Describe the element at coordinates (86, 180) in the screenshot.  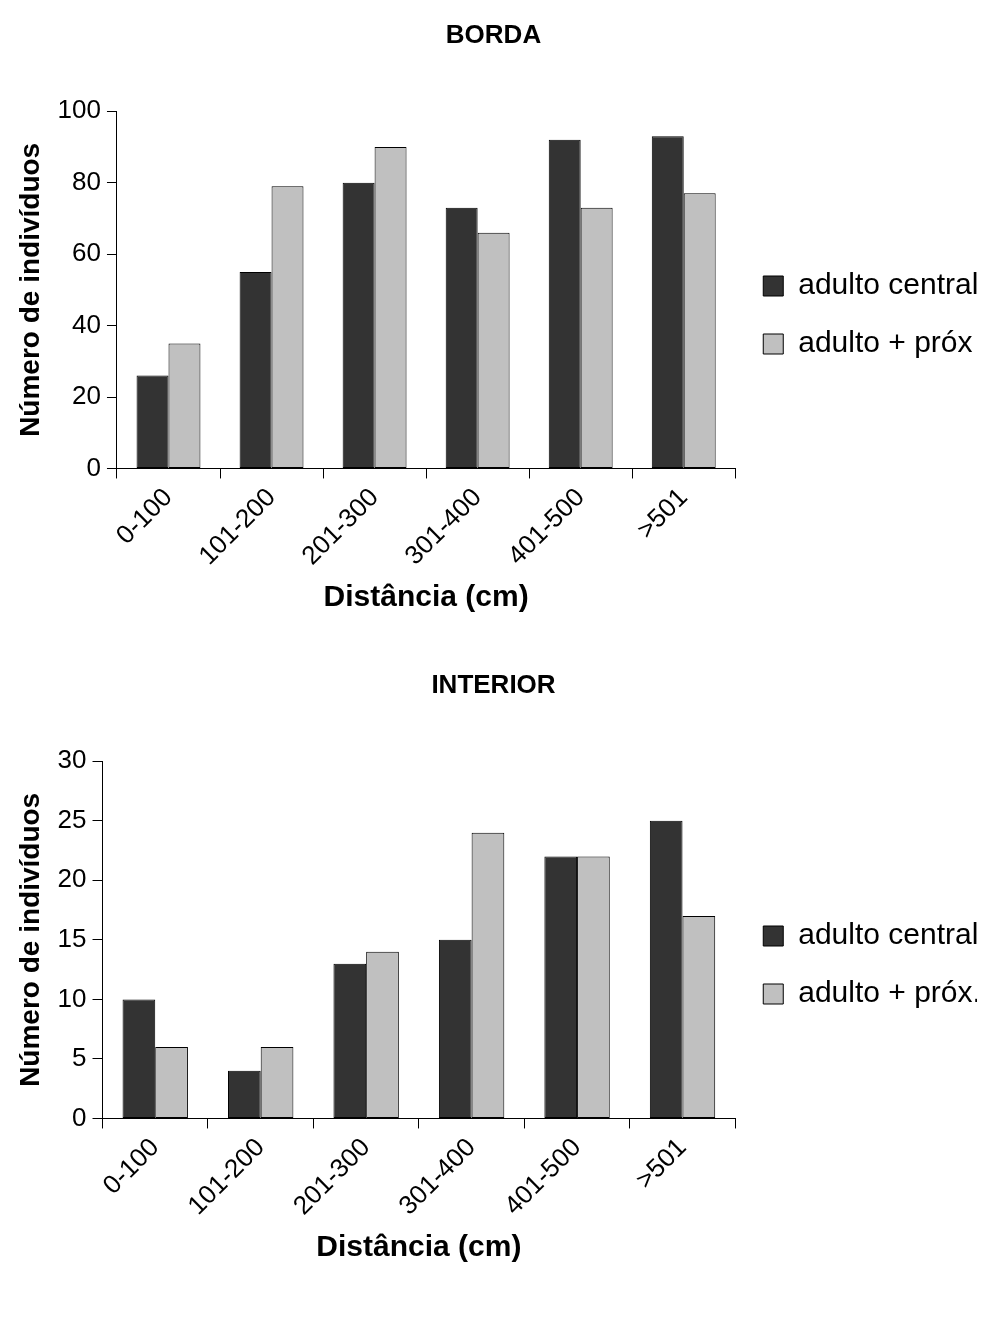
I see `y-tick-label: 80` at that location.